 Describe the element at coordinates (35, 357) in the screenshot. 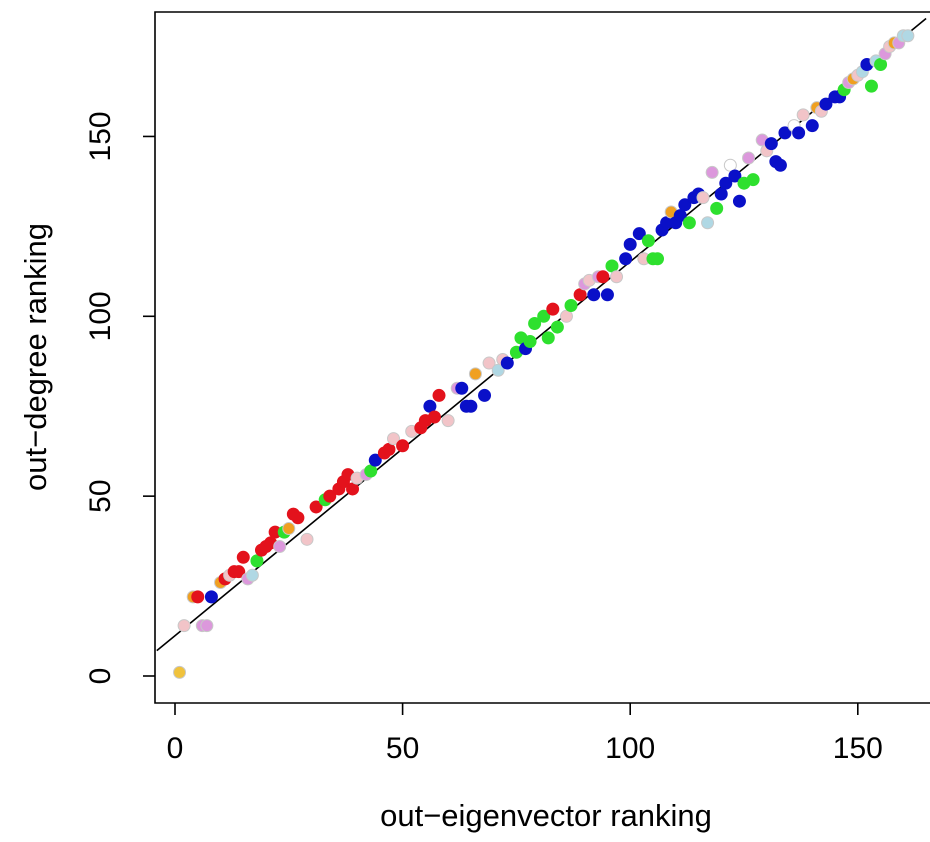

I see `y-axis-title: out−degree ranking` at that location.